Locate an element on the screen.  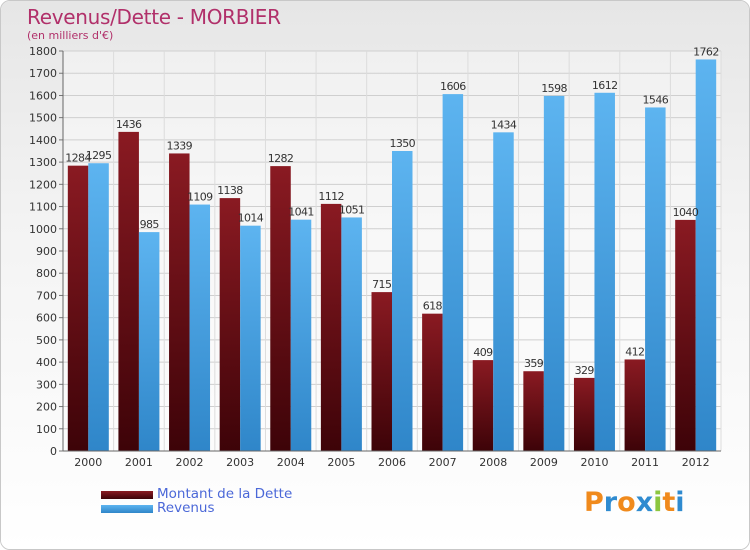
bar-debt-2007 is located at coordinates (432, 382).